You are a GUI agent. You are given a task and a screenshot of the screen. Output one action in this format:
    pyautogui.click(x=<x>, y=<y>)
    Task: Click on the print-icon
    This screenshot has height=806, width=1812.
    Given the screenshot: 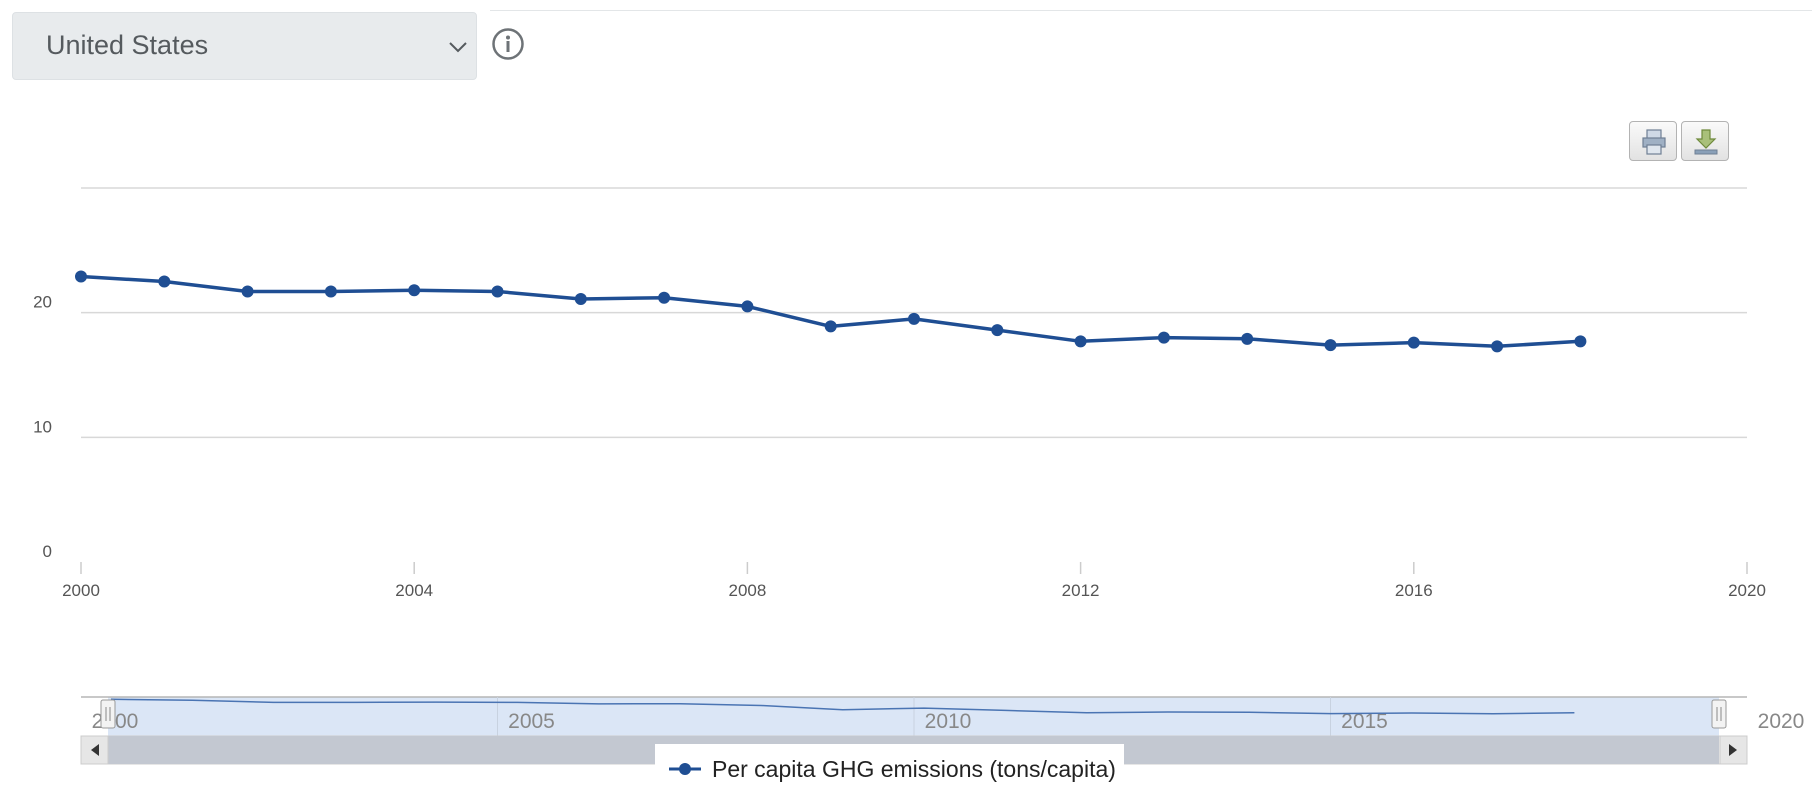 What is the action you would take?
    pyautogui.click(x=1654, y=142)
    